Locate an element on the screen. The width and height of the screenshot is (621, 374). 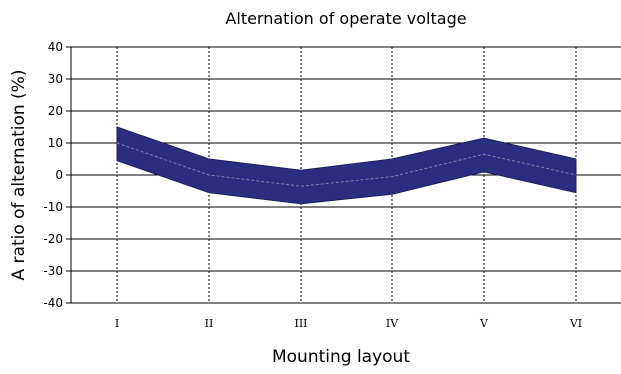
y-tick-label: -30 is located at coordinates (53, 271).